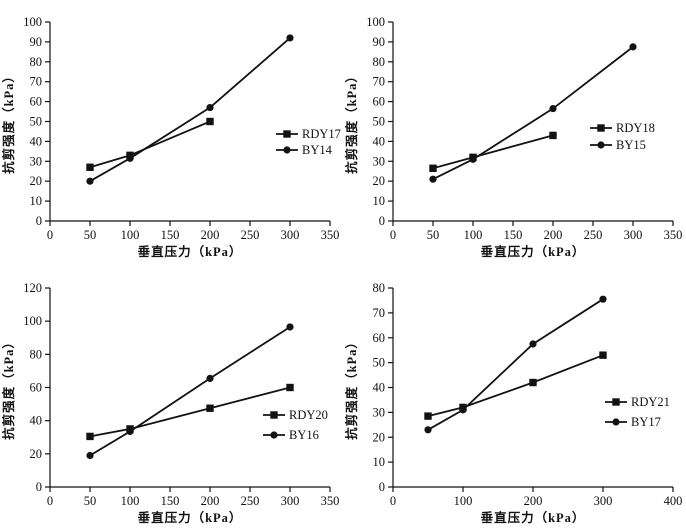  Describe the element at coordinates (190, 109) in the screenshot. I see `series-line-BY14` at that location.